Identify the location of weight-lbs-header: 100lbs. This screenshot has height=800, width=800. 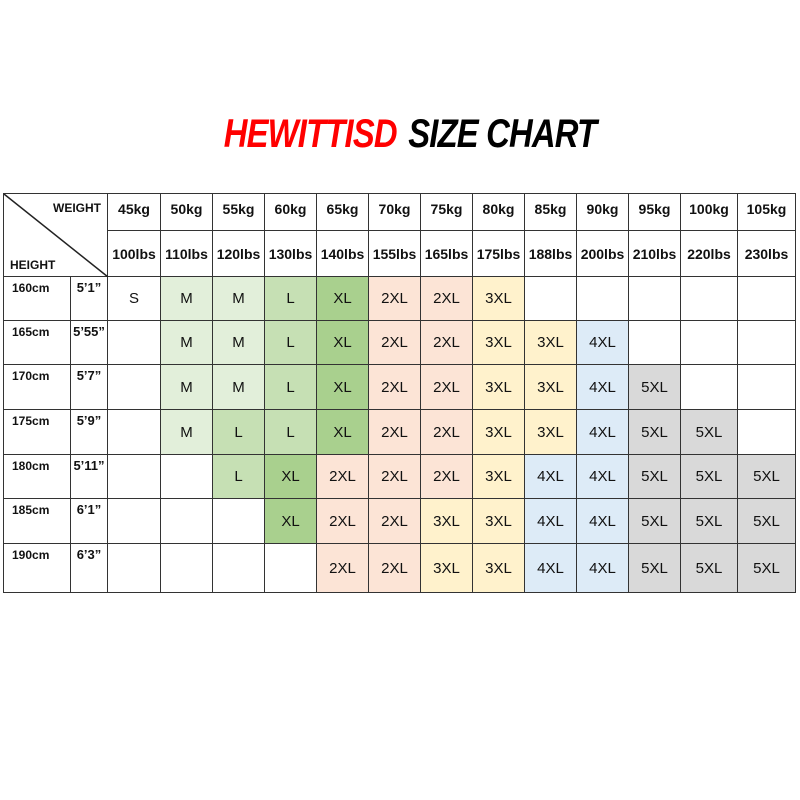
(134, 253).